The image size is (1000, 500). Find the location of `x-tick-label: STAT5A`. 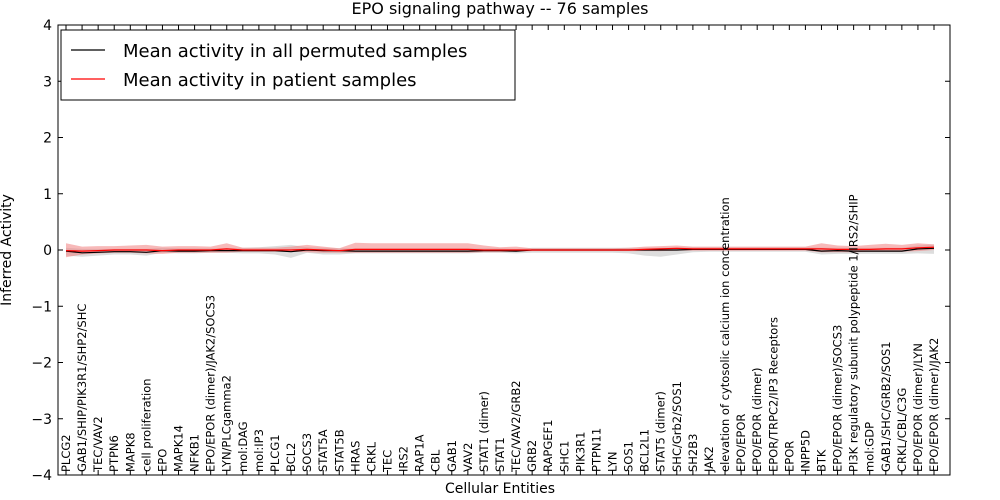

x-tick-label: STAT5A is located at coordinates (323, 450).